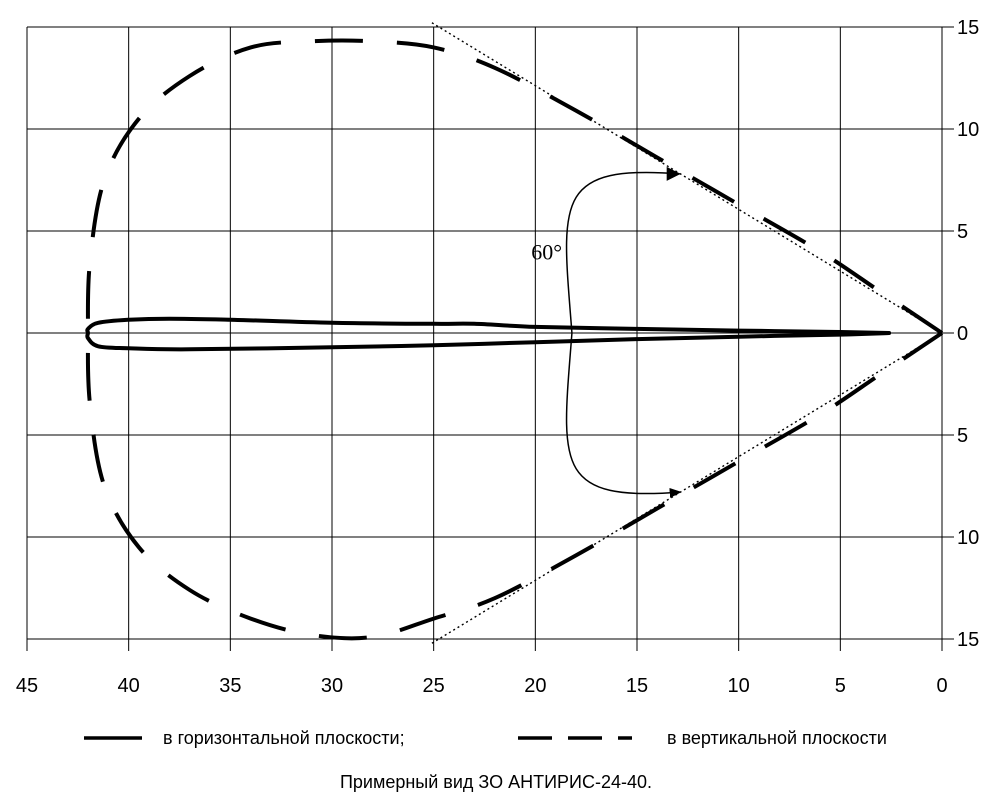  I want to click on x-tick-label-4: 25, so click(434, 686).